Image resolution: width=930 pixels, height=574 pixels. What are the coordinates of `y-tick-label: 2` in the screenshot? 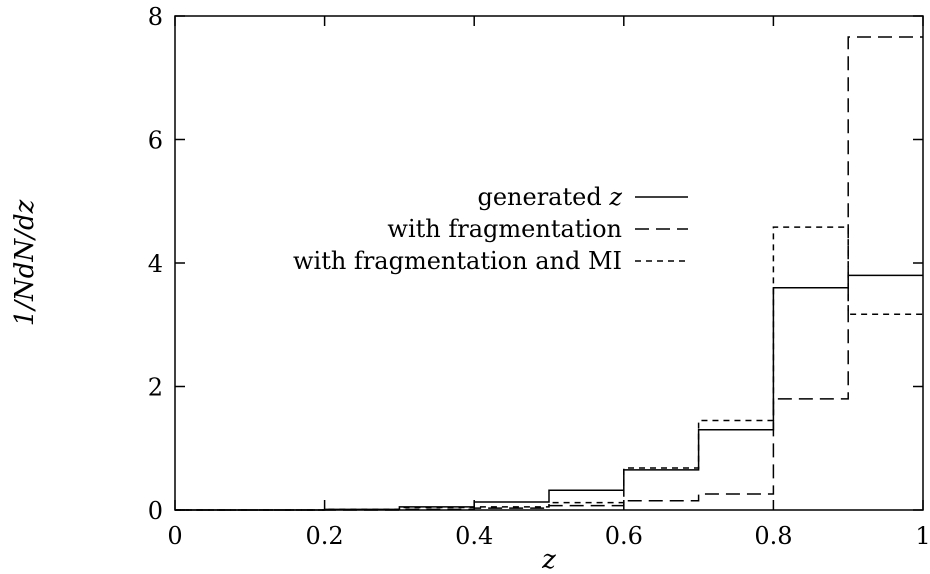 It's located at (155, 388).